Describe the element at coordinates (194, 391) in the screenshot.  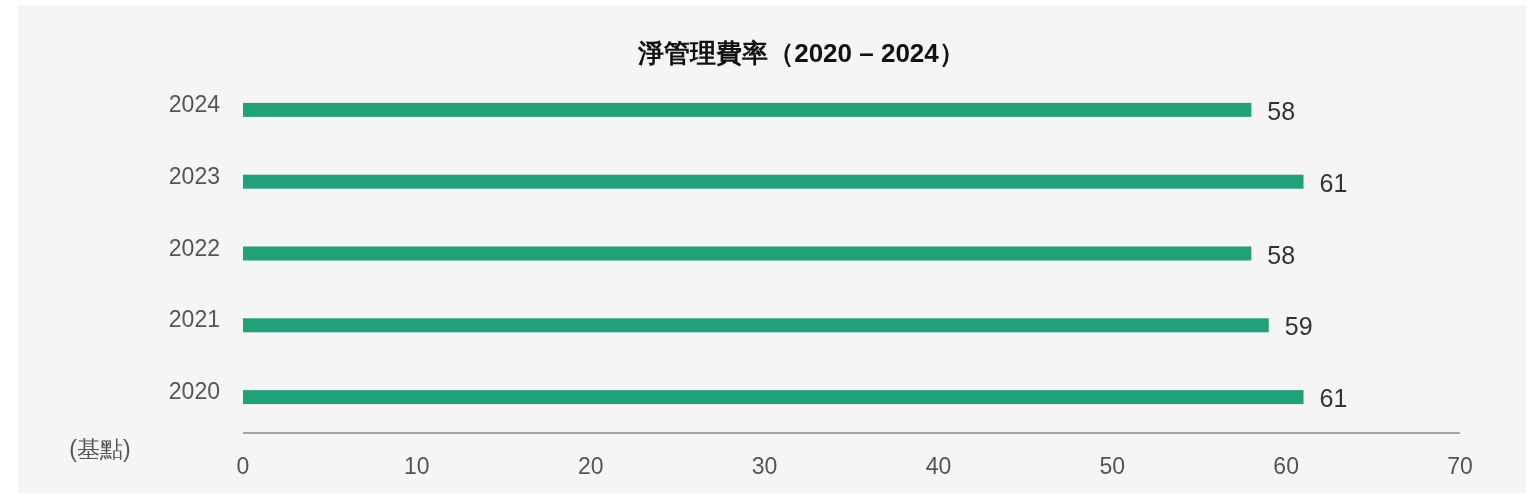
I see `y-tick-label: 2020` at that location.